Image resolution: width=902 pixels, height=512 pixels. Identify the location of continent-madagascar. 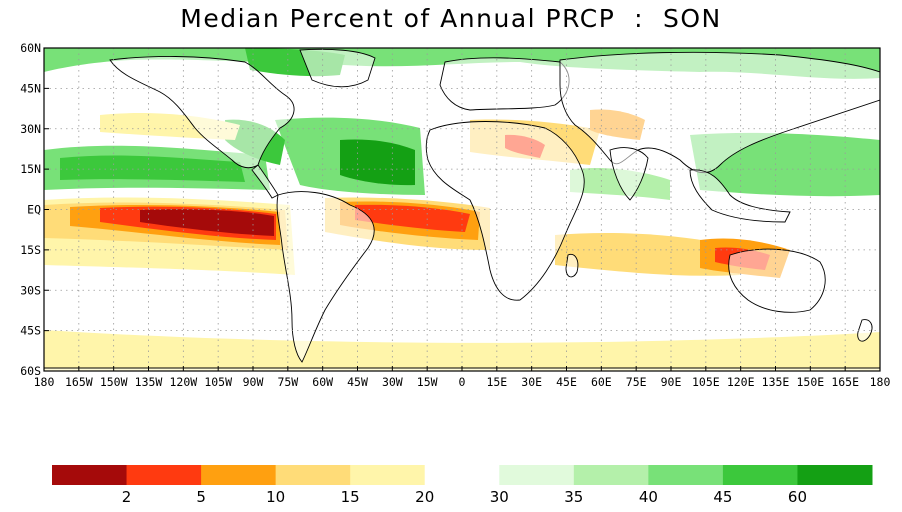
(572, 265).